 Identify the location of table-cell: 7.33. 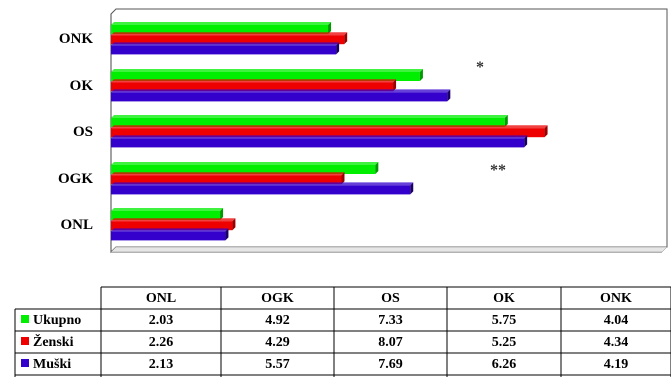
(390, 320).